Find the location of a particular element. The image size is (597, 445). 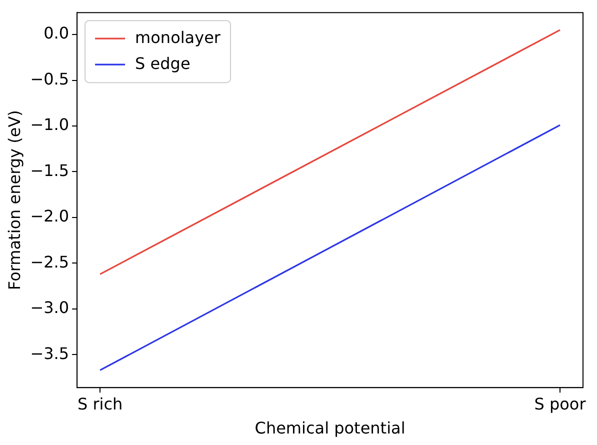

y-tick-label: −0.5 is located at coordinates (50, 78).